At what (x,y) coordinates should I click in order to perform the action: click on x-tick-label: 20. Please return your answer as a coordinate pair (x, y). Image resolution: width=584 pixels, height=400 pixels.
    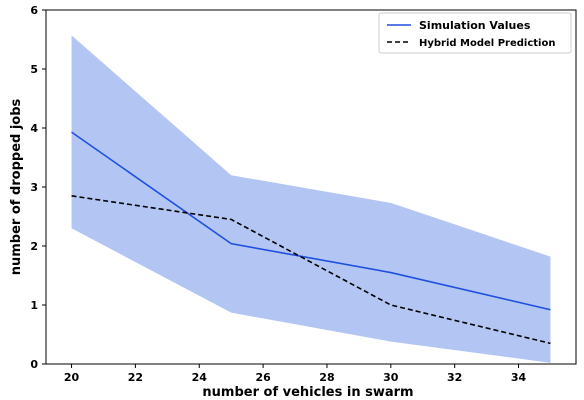
    Looking at the image, I should click on (72, 377).